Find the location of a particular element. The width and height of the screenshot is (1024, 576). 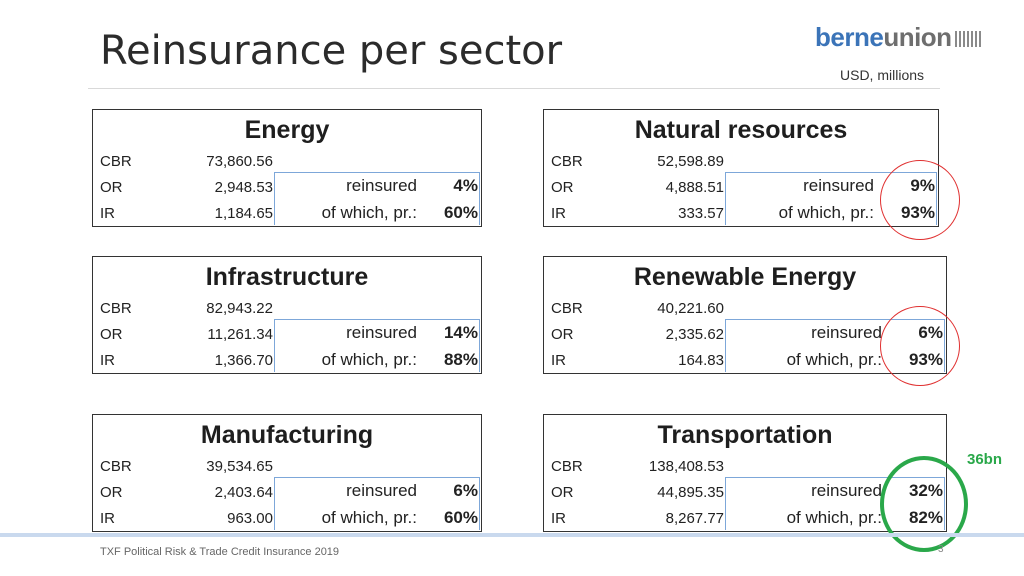

row-value-cbr: 39,534.65 is located at coordinates (239, 466).